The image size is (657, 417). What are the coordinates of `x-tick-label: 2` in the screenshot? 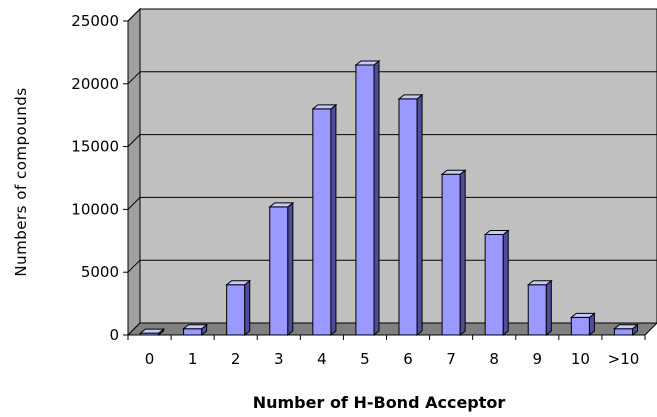 It's located at (236, 359).